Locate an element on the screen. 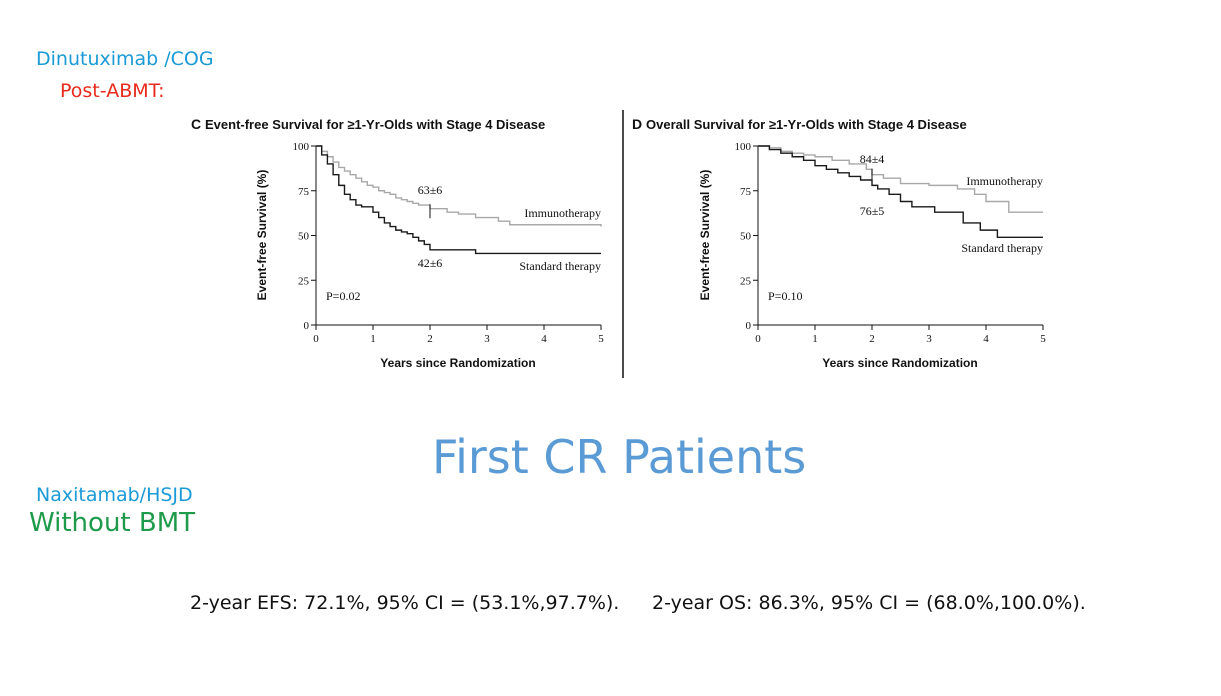  survival-estimate-label: 63±6 is located at coordinates (430, 190).